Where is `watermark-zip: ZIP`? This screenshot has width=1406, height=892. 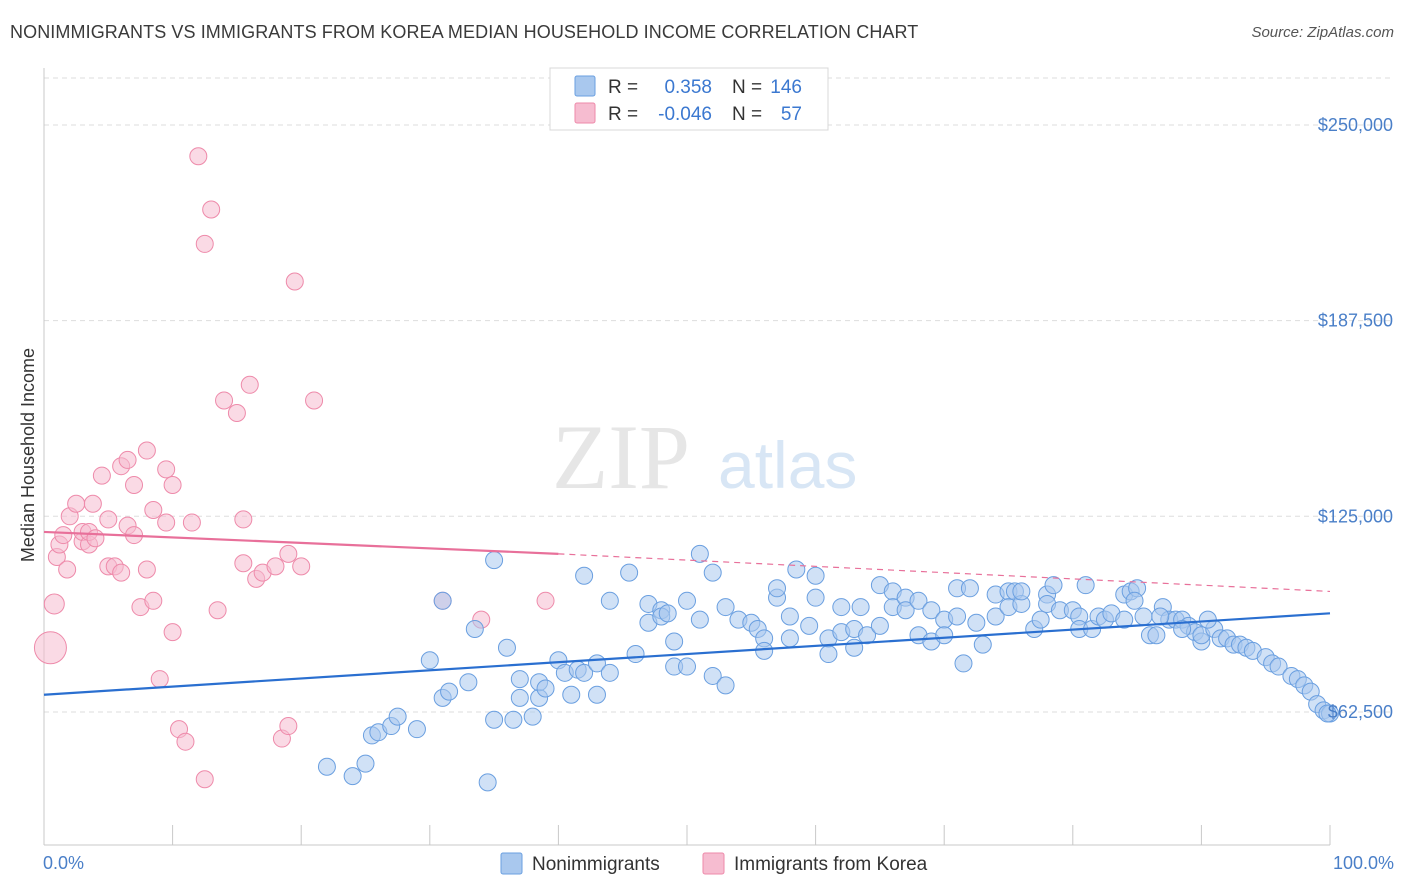
watermark-zip: ZIP is located at coordinates (621, 457).